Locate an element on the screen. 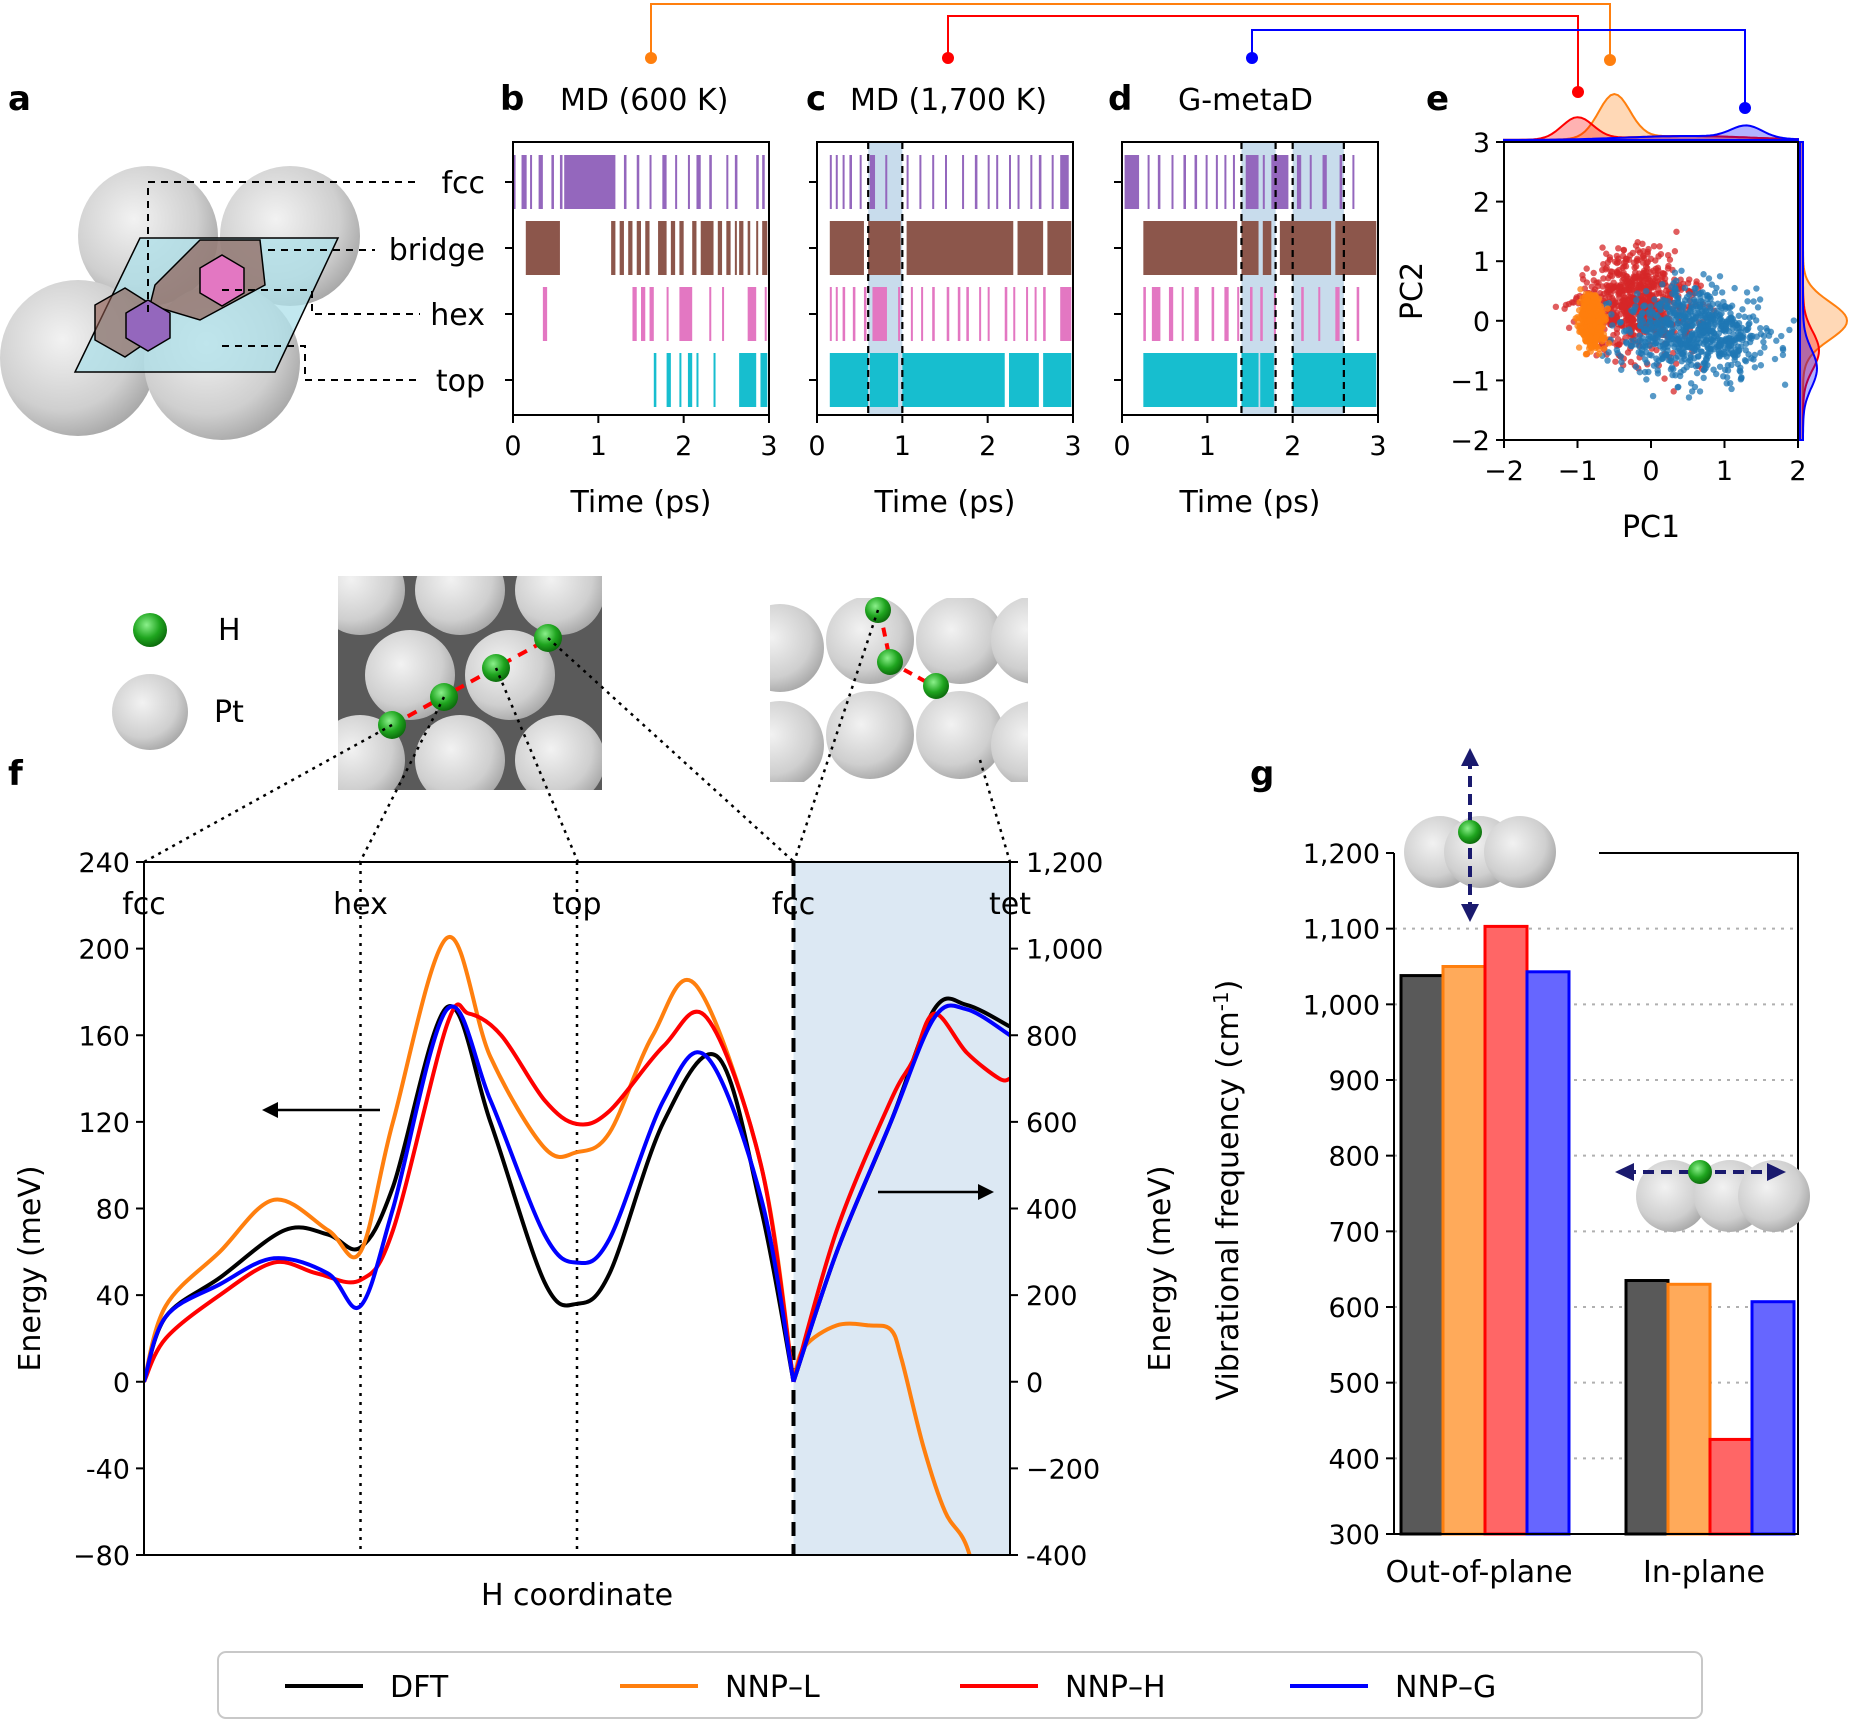 The width and height of the screenshot is (1858, 1722). panel-e: e −2 −1 0 1 2 −2 −1 0 1 2 3 PC1 PC2 is located at coordinates (1622, 312).